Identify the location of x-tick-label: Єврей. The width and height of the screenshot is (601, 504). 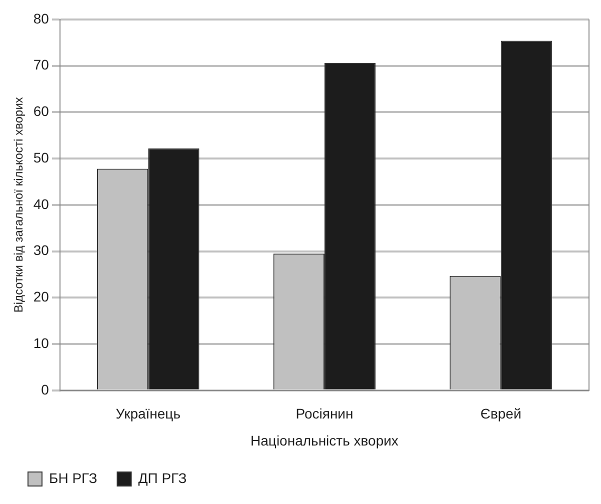
(501, 414).